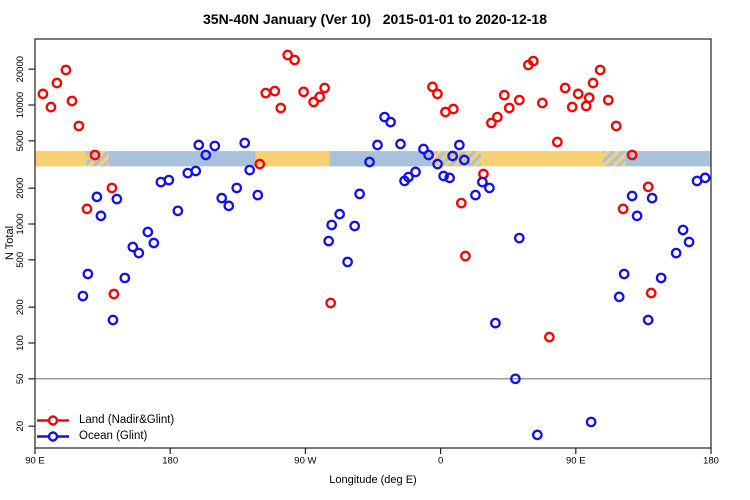 The width and height of the screenshot is (750, 500). Describe the element at coordinates (542, 159) in the screenshot. I see `strip-segment-land` at that location.